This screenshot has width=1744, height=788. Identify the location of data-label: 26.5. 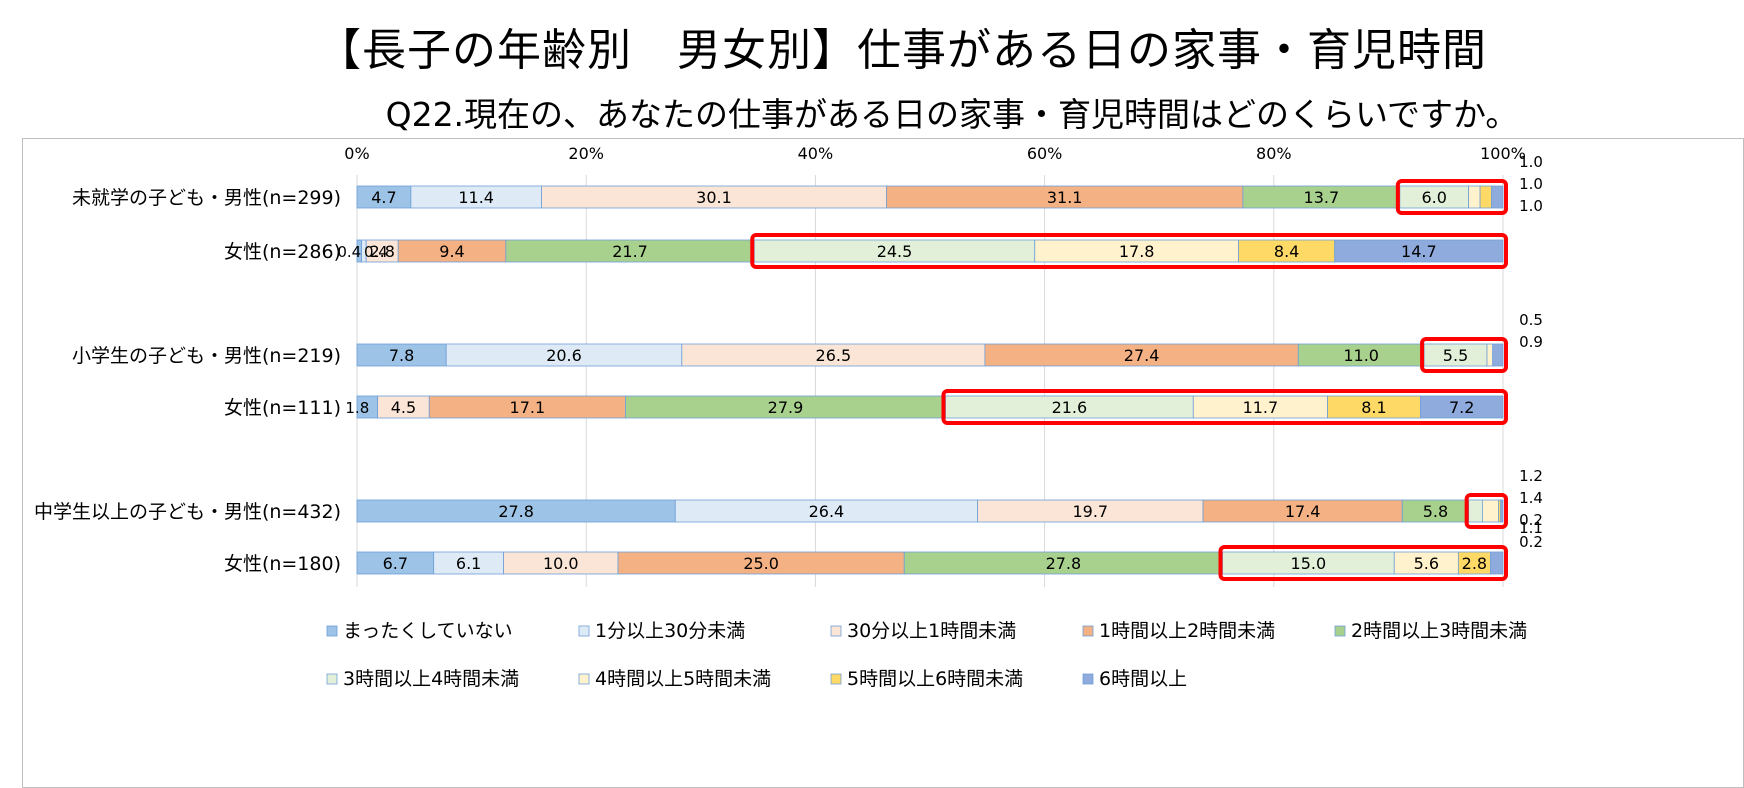
(834, 355).